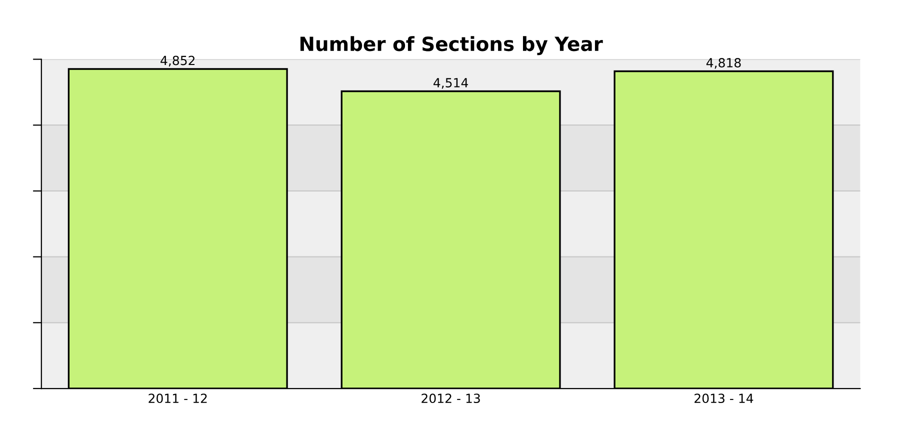  Describe the element at coordinates (724, 399) in the screenshot. I see `x-tick-label: 2013 - 14` at that location.